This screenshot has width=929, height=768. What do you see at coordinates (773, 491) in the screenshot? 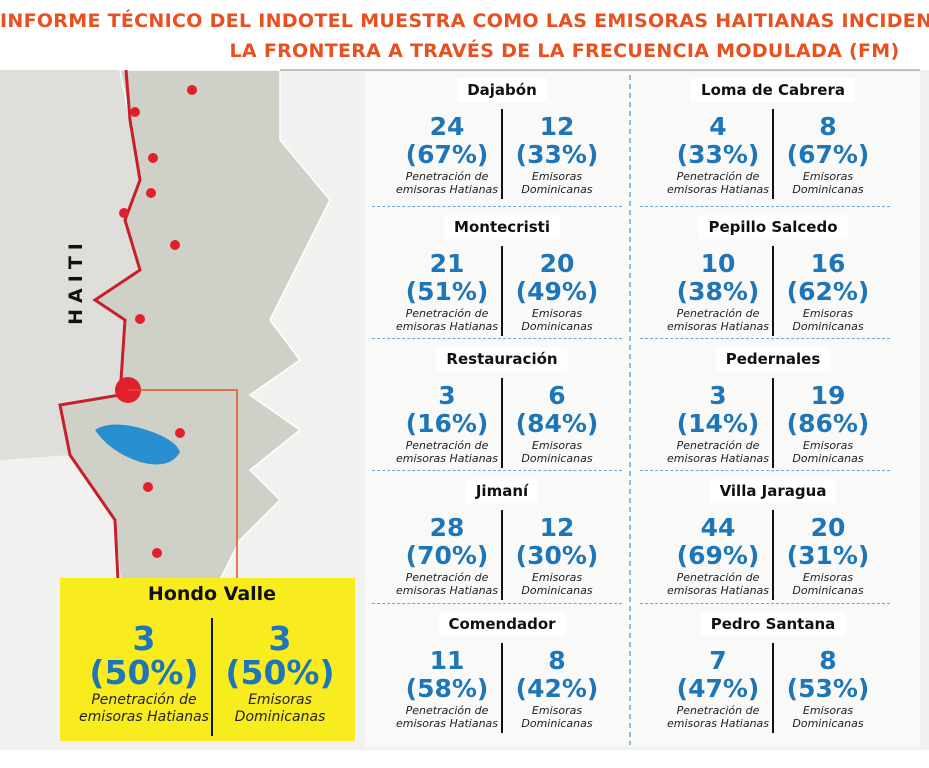
I see `card-title: Villa Jaragua` at bounding box center [773, 491].